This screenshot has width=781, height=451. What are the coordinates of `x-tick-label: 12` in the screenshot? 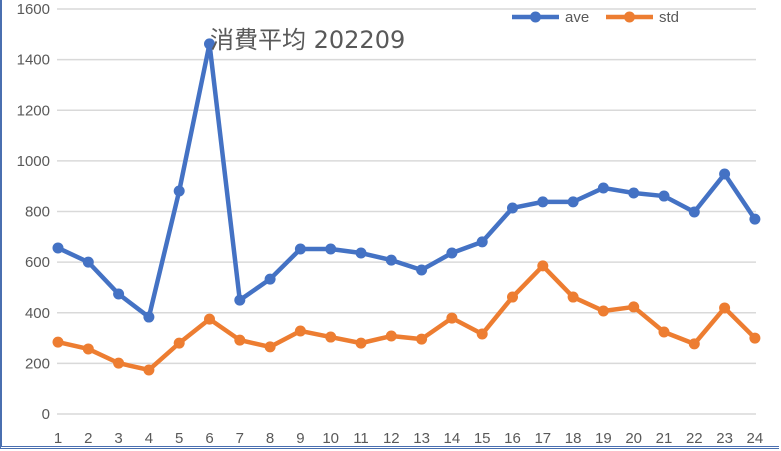 It's located at (391, 438).